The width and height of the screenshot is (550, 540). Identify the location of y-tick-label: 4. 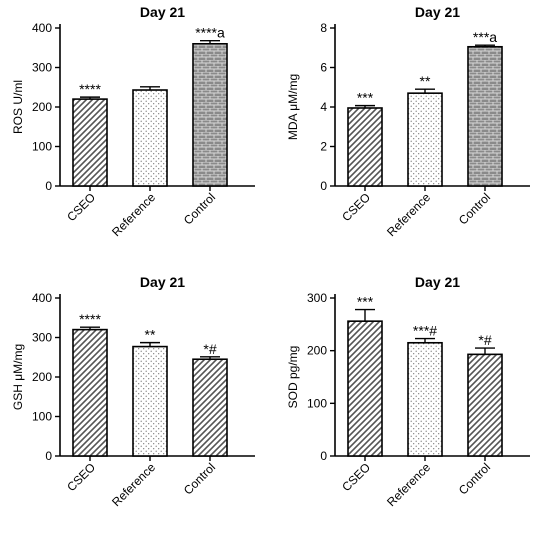
(323, 107).